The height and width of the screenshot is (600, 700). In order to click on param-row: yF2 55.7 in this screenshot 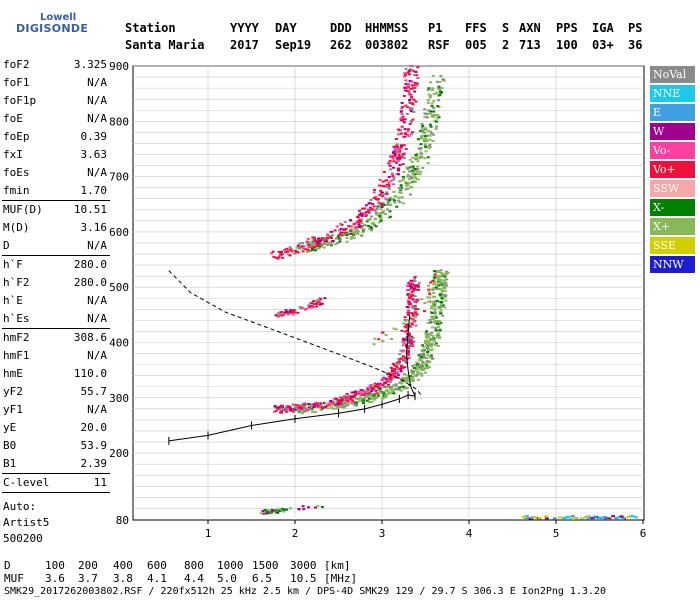, I will do `click(56, 392)`.